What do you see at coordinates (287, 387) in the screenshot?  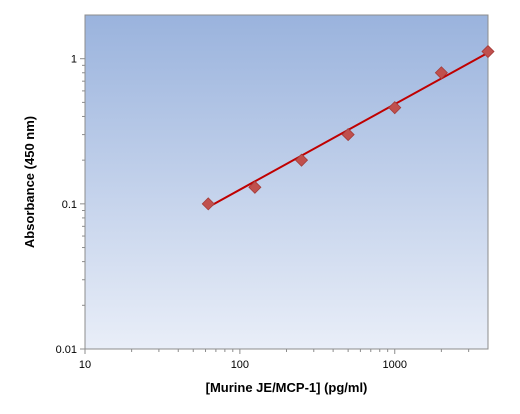 I see `x-axis-title: [Murine JE/MCP-1] (pg/ml)` at bounding box center [287, 387].